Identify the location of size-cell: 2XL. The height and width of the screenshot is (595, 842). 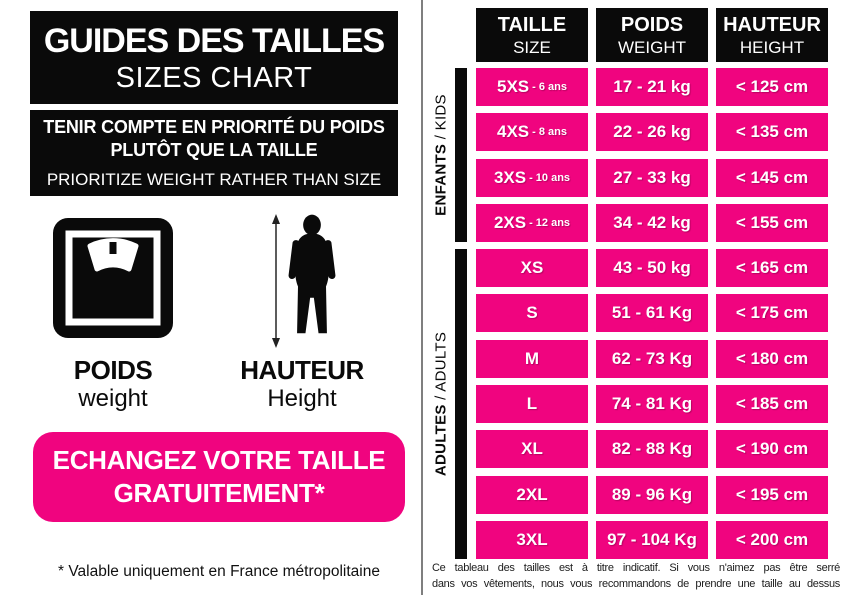
(532, 494).